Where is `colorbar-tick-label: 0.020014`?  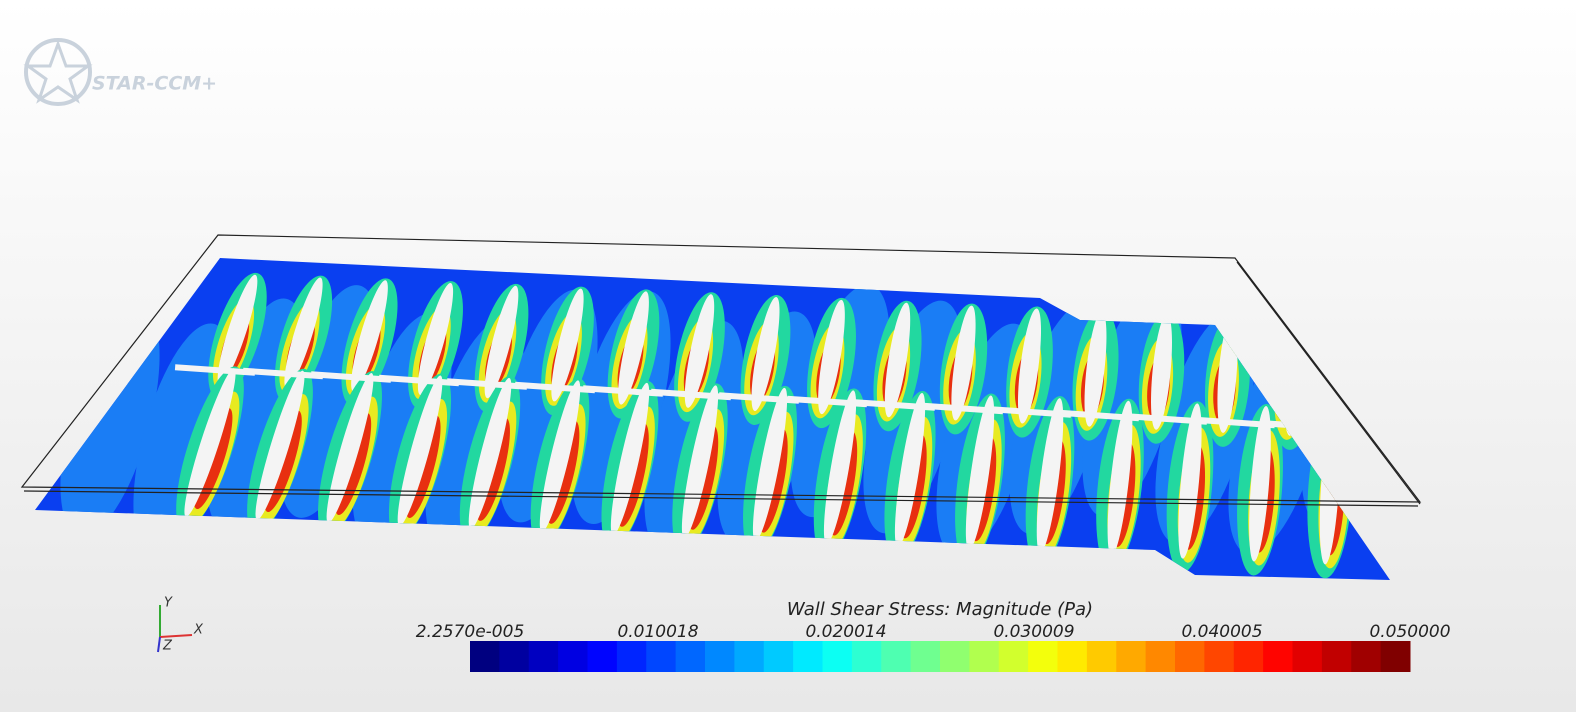 colorbar-tick-label: 0.020014 is located at coordinates (845, 632).